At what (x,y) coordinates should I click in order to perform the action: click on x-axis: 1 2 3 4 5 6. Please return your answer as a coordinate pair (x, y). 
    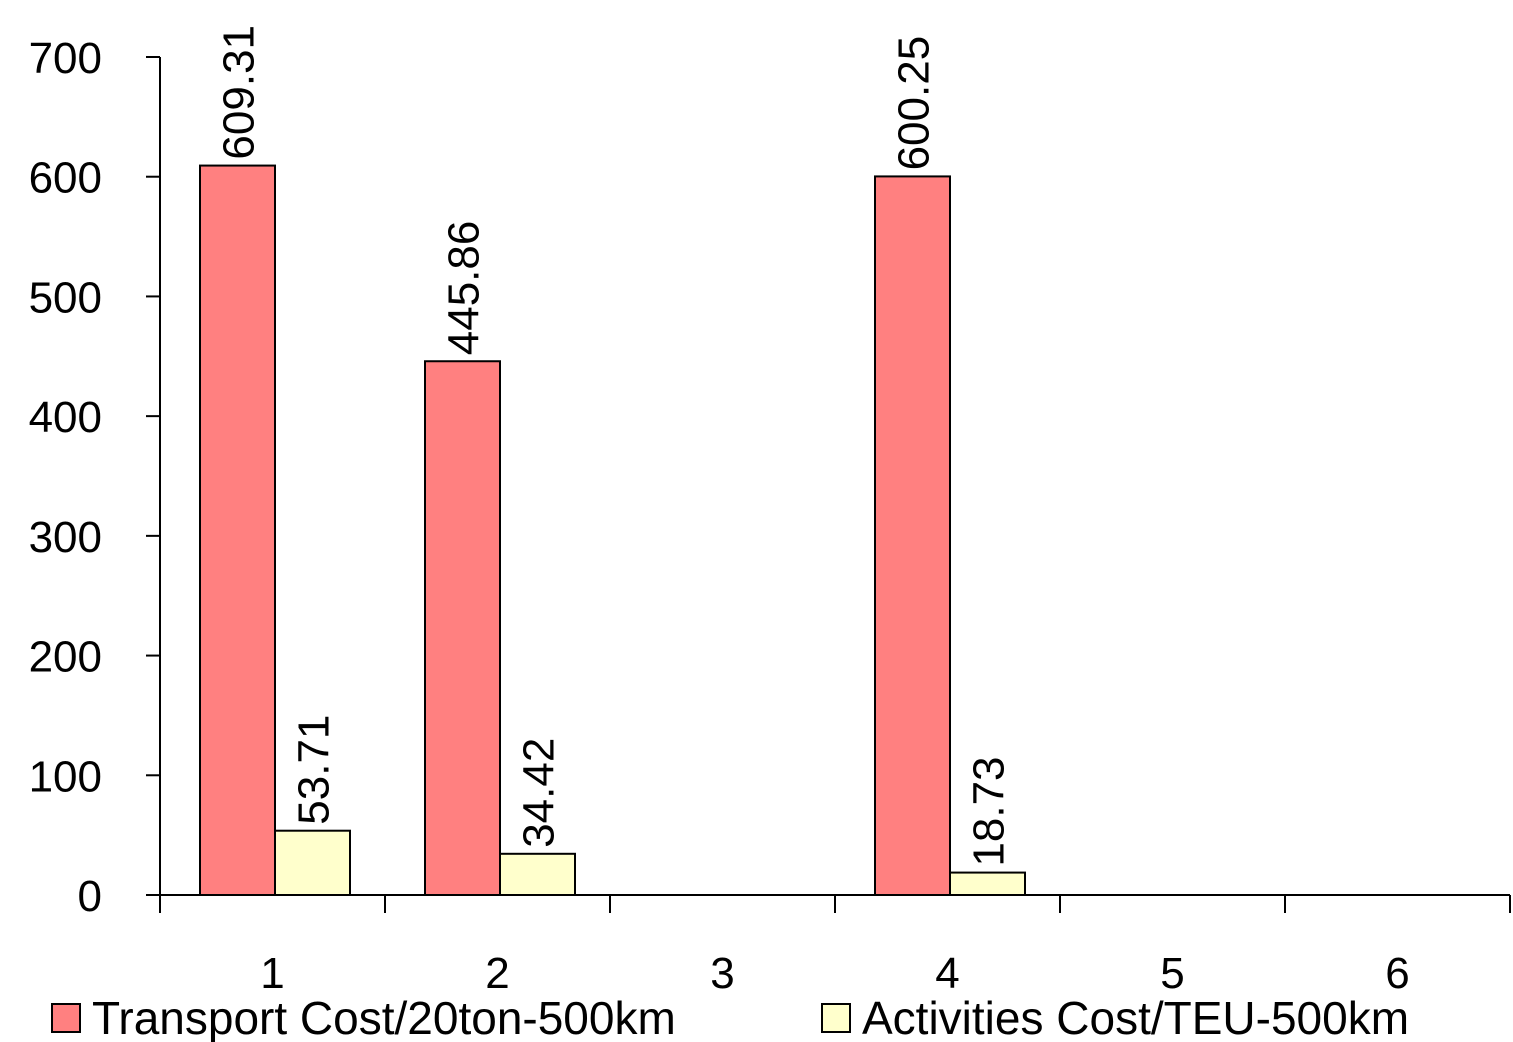
    Looking at the image, I should click on (835, 946).